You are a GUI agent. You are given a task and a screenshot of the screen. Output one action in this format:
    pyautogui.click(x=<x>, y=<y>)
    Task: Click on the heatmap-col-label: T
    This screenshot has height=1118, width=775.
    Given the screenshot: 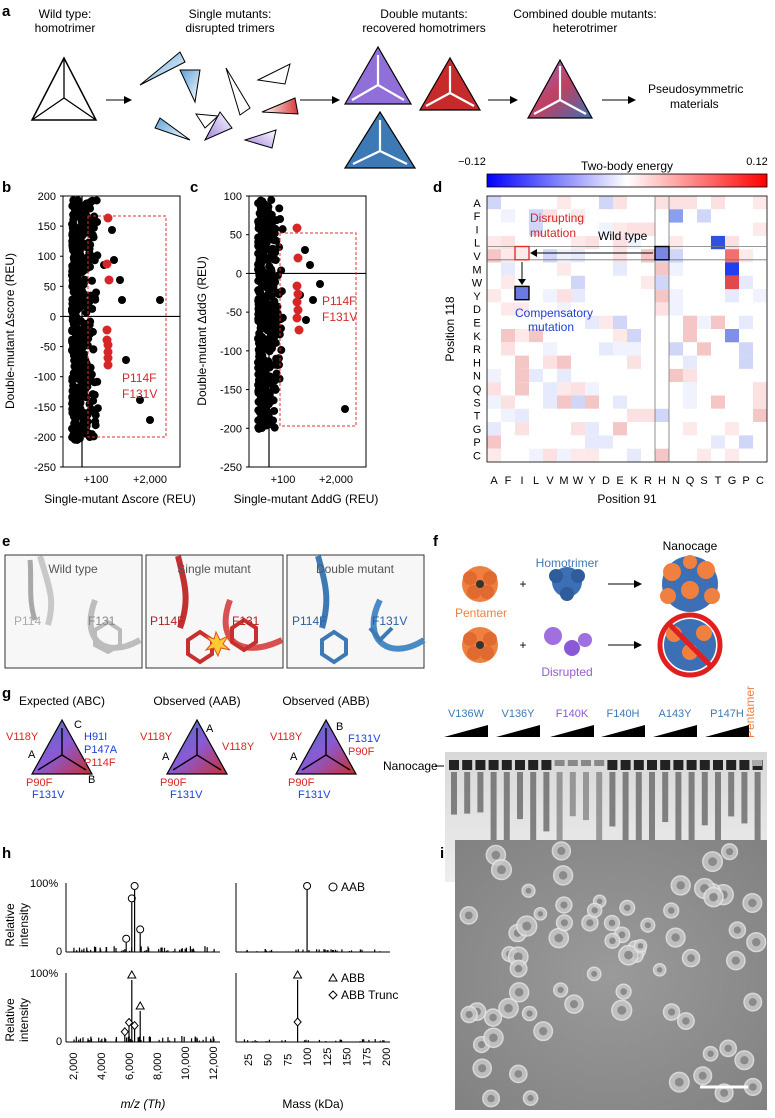 What is the action you would take?
    pyautogui.click(x=718, y=481)
    